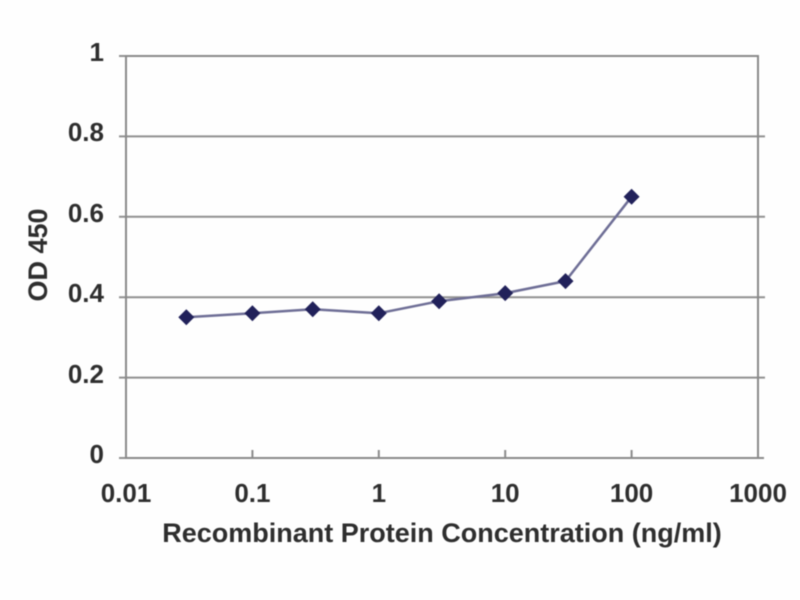  What do you see at coordinates (85, 293) in the screenshot?
I see `y-tick-label: 0.4` at bounding box center [85, 293].